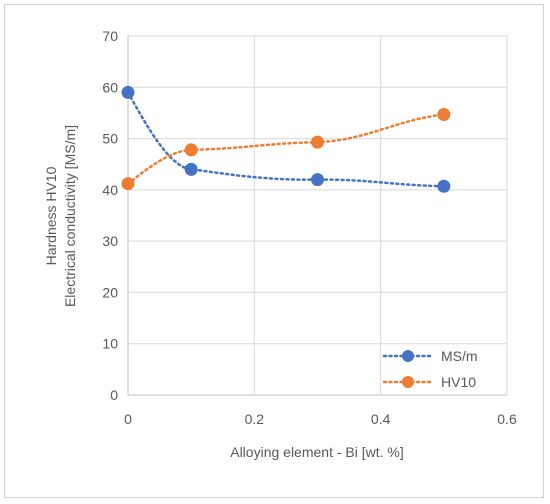 This screenshot has width=550, height=504. Describe the element at coordinates (430, 356) in the screenshot. I see `legend-item: MS/m` at that location.